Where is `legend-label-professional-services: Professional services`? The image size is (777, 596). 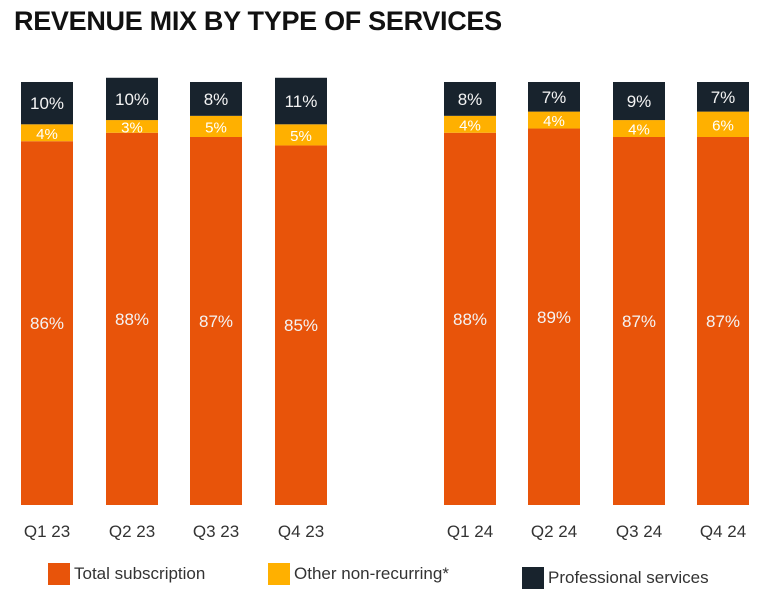
legend-label-professional-services: Professional services is located at coordinates (628, 577).